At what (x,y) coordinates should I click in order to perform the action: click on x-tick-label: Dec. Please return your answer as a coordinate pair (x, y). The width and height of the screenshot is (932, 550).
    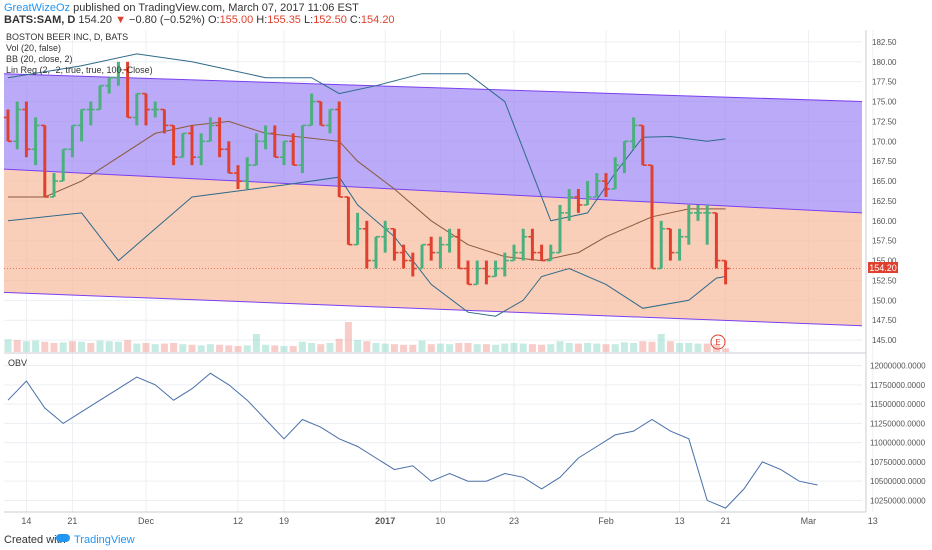
    Looking at the image, I should click on (146, 521).